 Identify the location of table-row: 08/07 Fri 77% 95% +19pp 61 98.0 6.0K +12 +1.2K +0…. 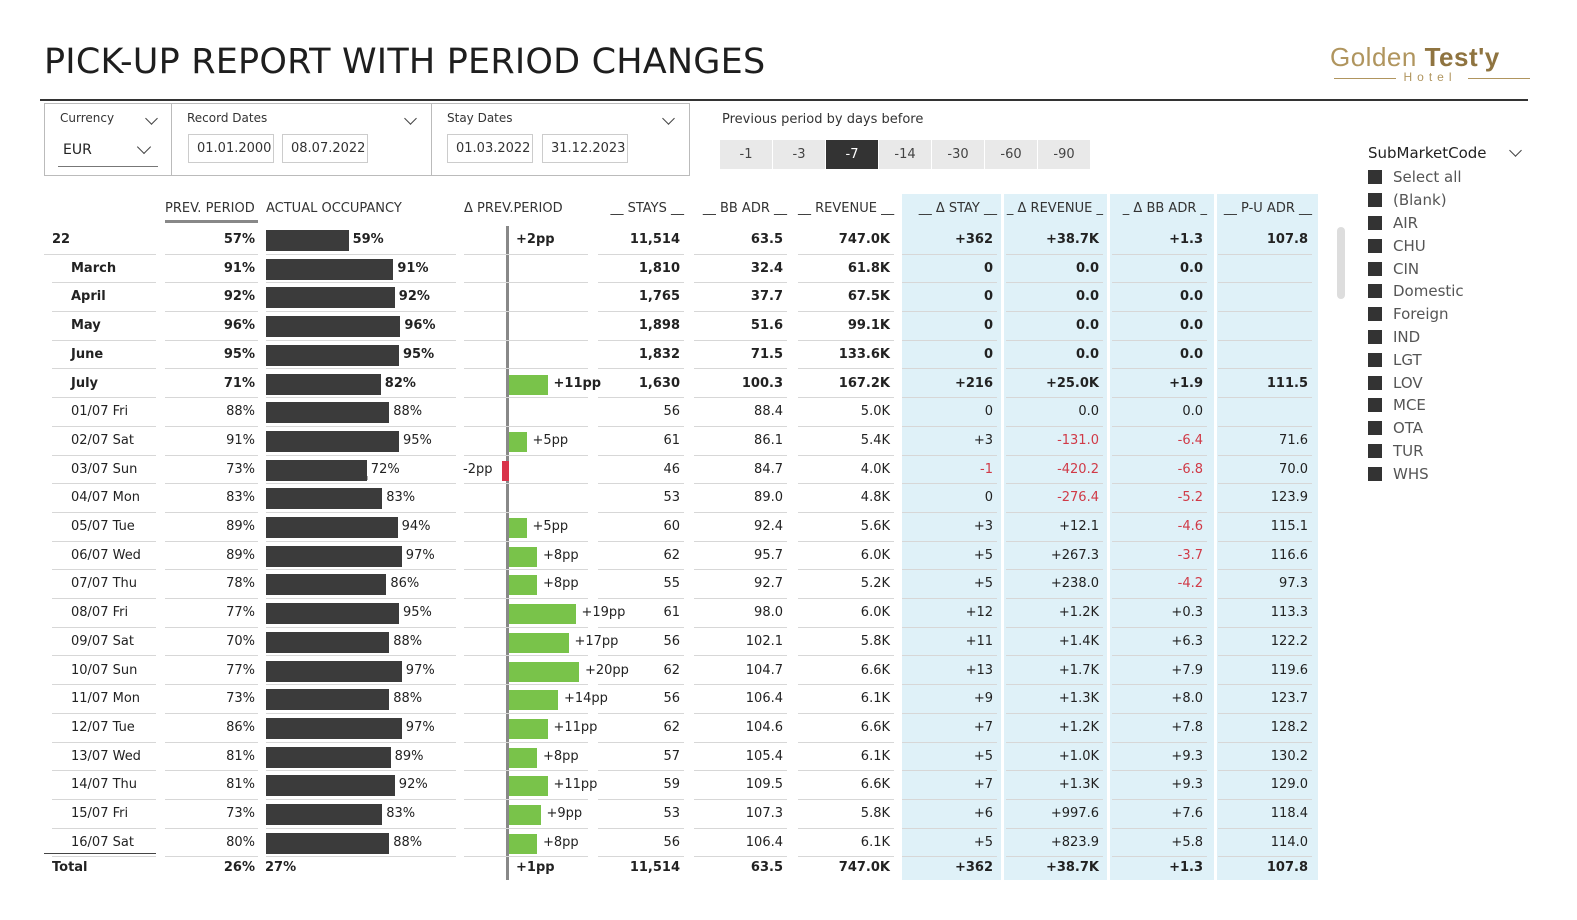
(681, 613).